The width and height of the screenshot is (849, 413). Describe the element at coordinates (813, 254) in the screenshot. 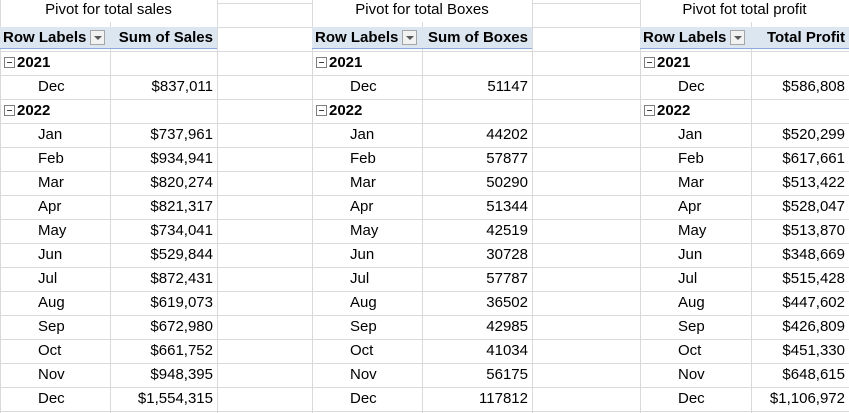

I see `month-value: $348,669` at that location.